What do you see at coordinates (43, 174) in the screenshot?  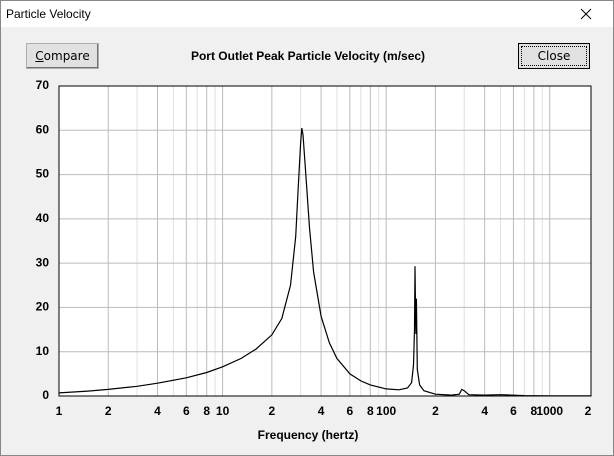 I see `y-tick-label: 50` at bounding box center [43, 174].